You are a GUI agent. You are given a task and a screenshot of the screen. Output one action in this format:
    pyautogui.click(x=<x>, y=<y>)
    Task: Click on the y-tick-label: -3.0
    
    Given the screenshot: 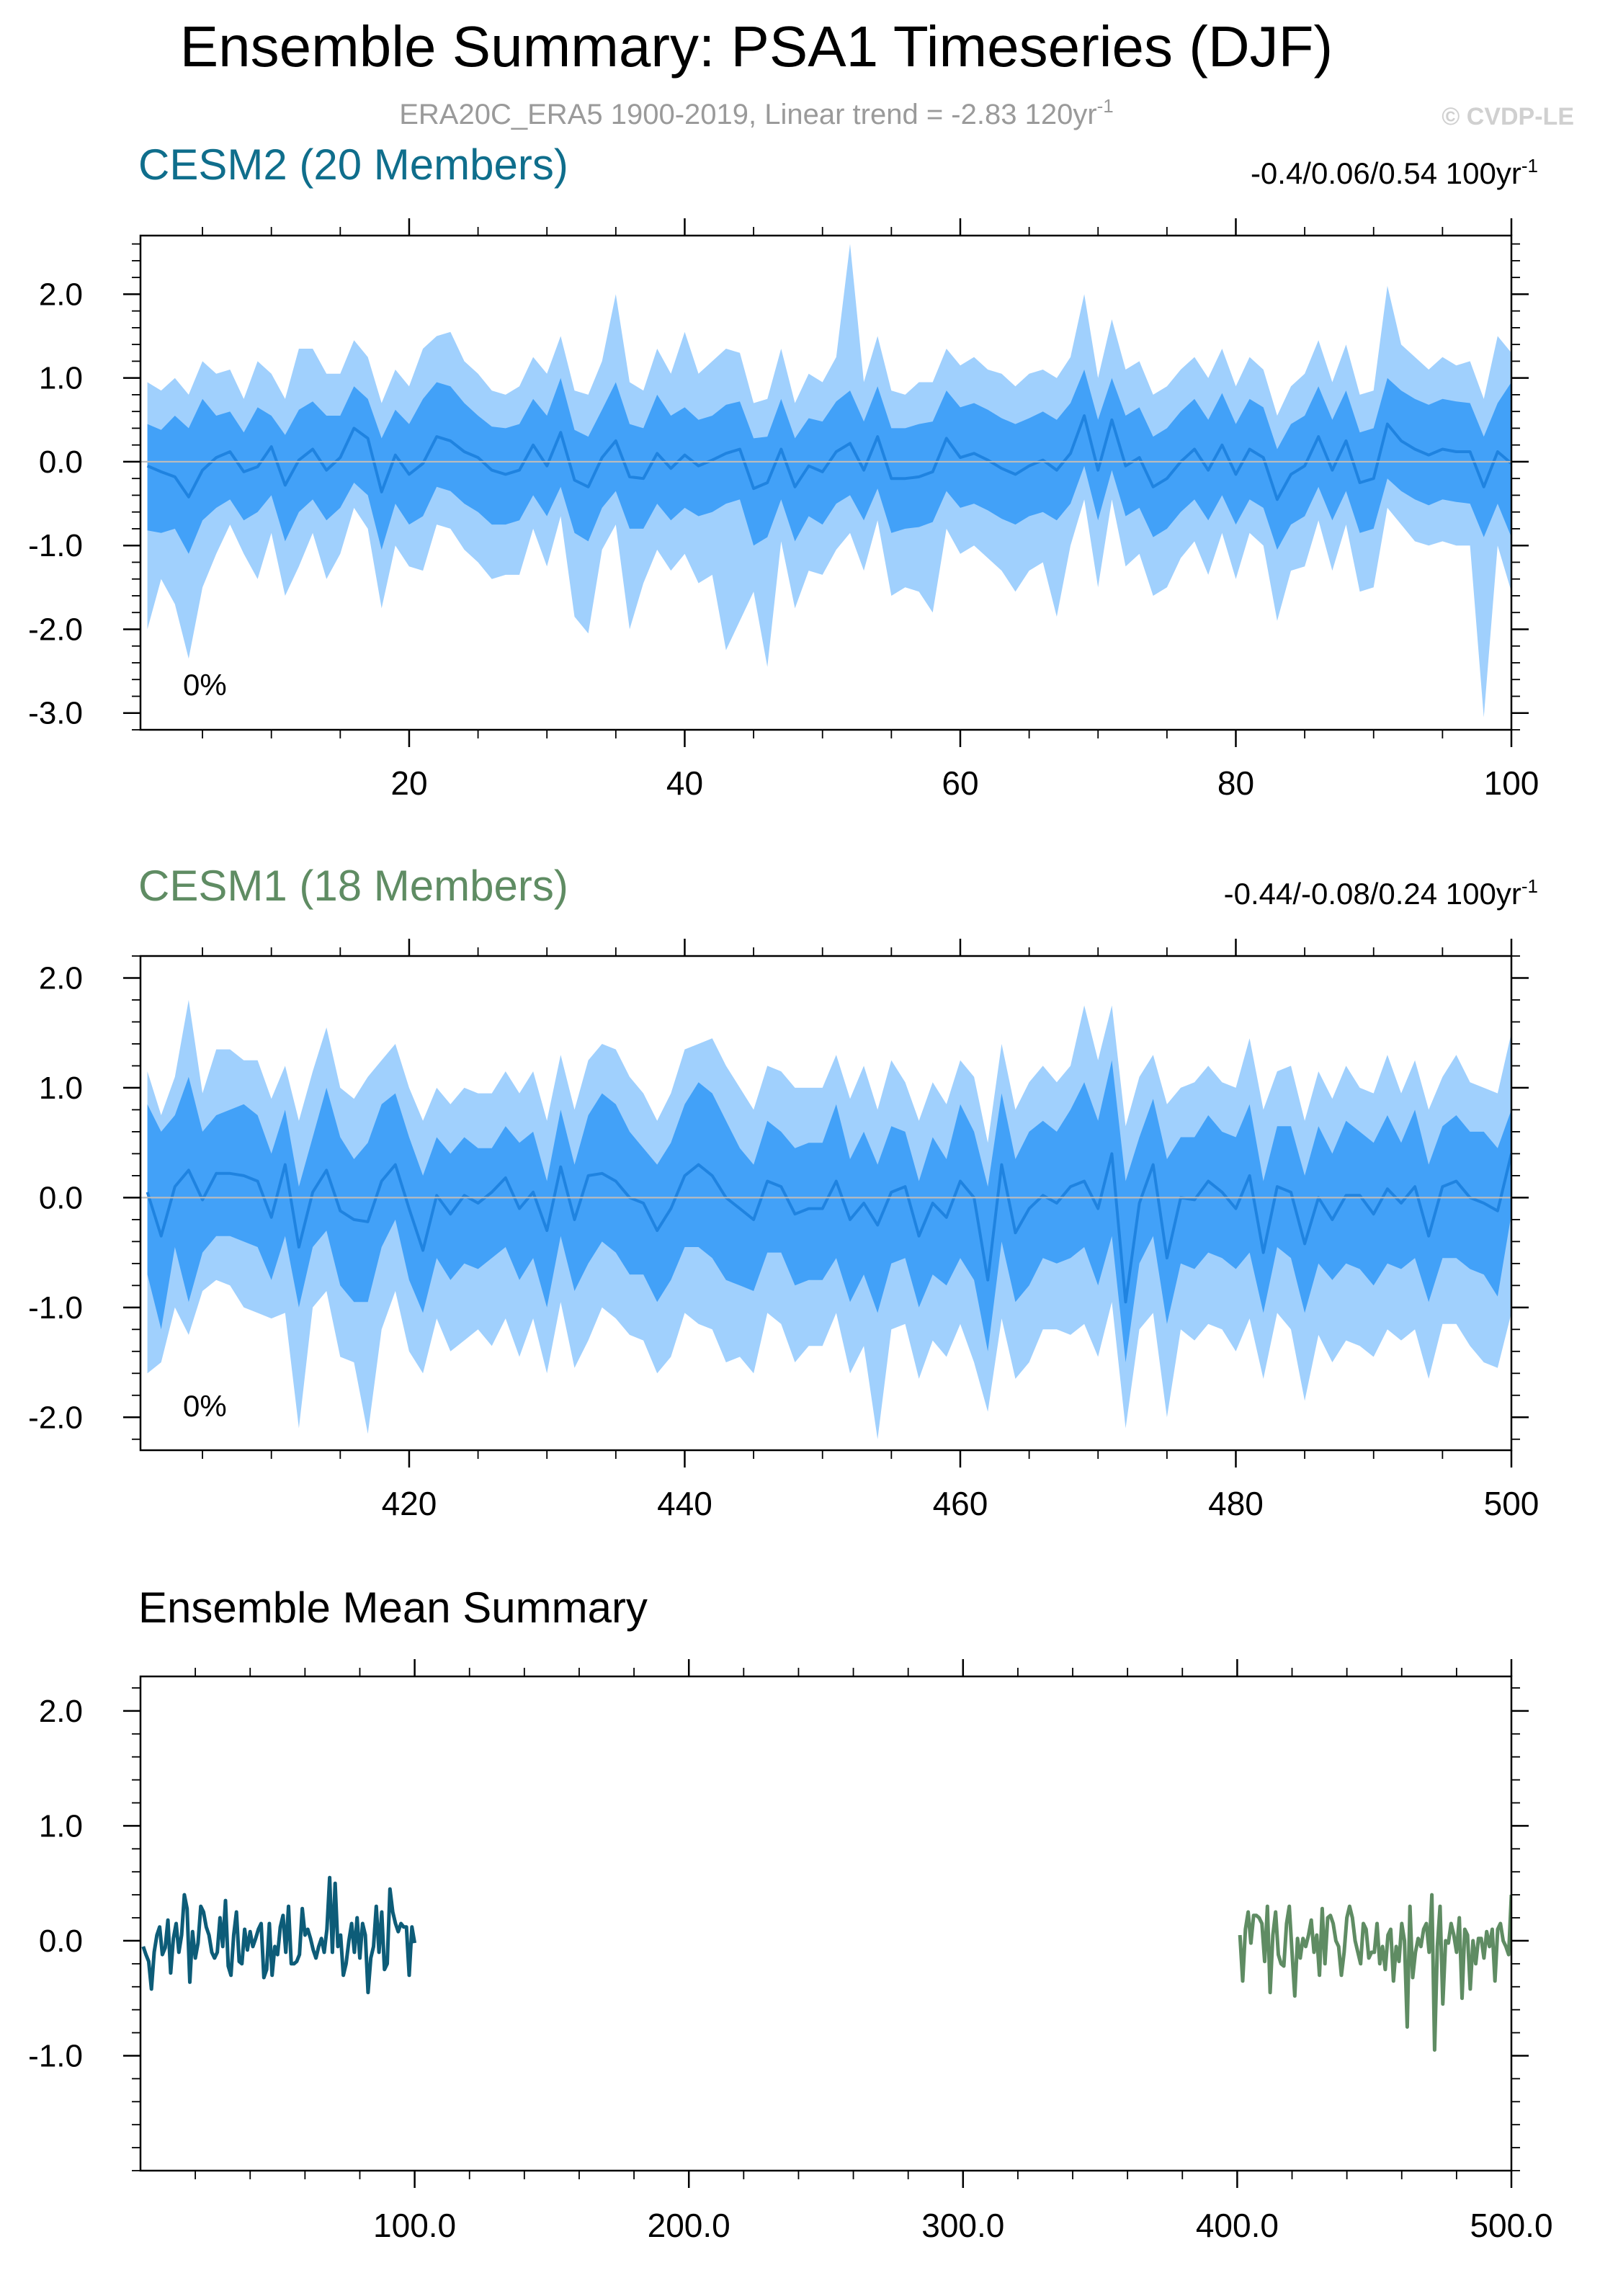 What is the action you would take?
    pyautogui.click(x=55, y=713)
    